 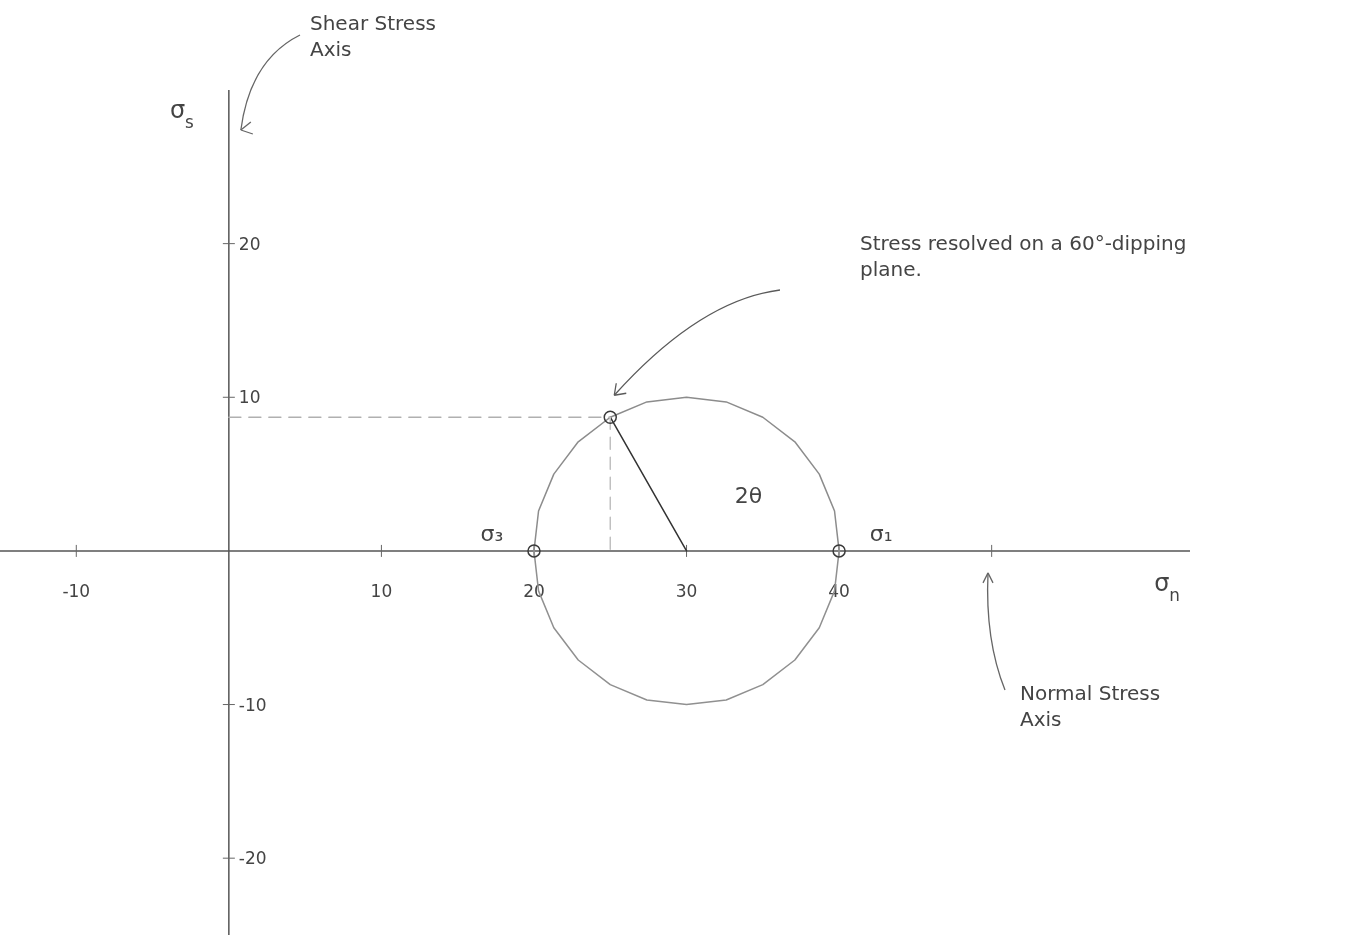 What do you see at coordinates (534, 590) in the screenshot?
I see `x-tick-label: 20` at bounding box center [534, 590].